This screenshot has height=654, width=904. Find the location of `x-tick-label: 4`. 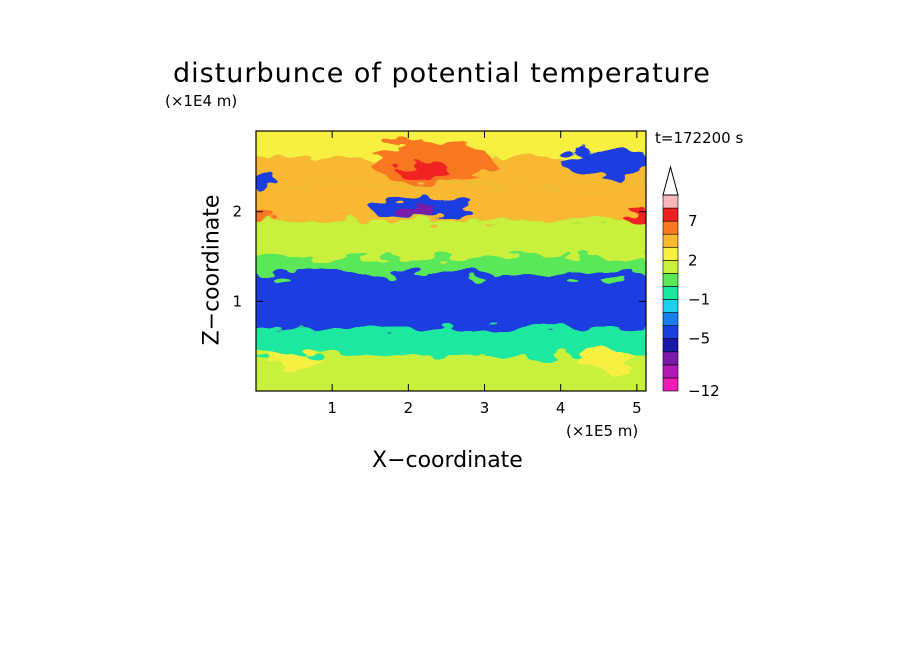

x-tick-label: 4 is located at coordinates (561, 408).